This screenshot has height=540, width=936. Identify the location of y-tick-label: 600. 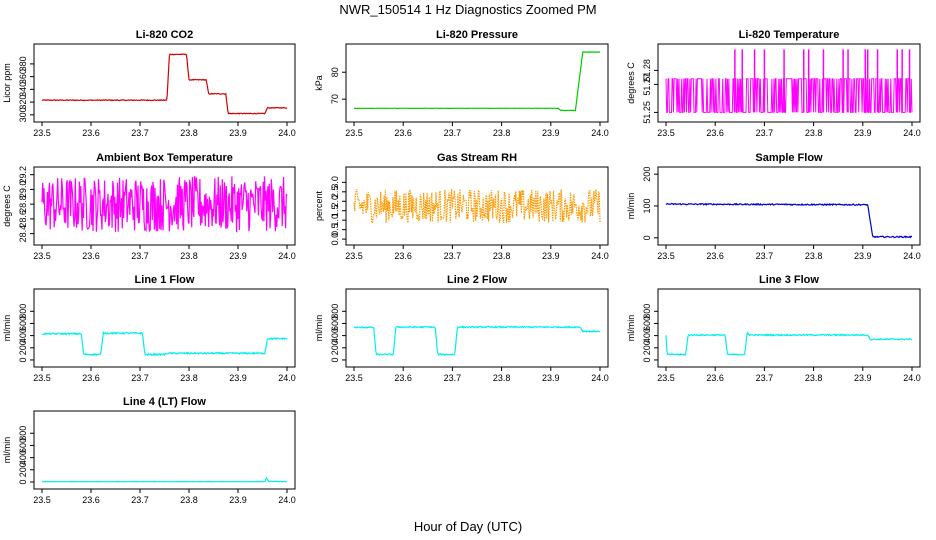
(335, 323).